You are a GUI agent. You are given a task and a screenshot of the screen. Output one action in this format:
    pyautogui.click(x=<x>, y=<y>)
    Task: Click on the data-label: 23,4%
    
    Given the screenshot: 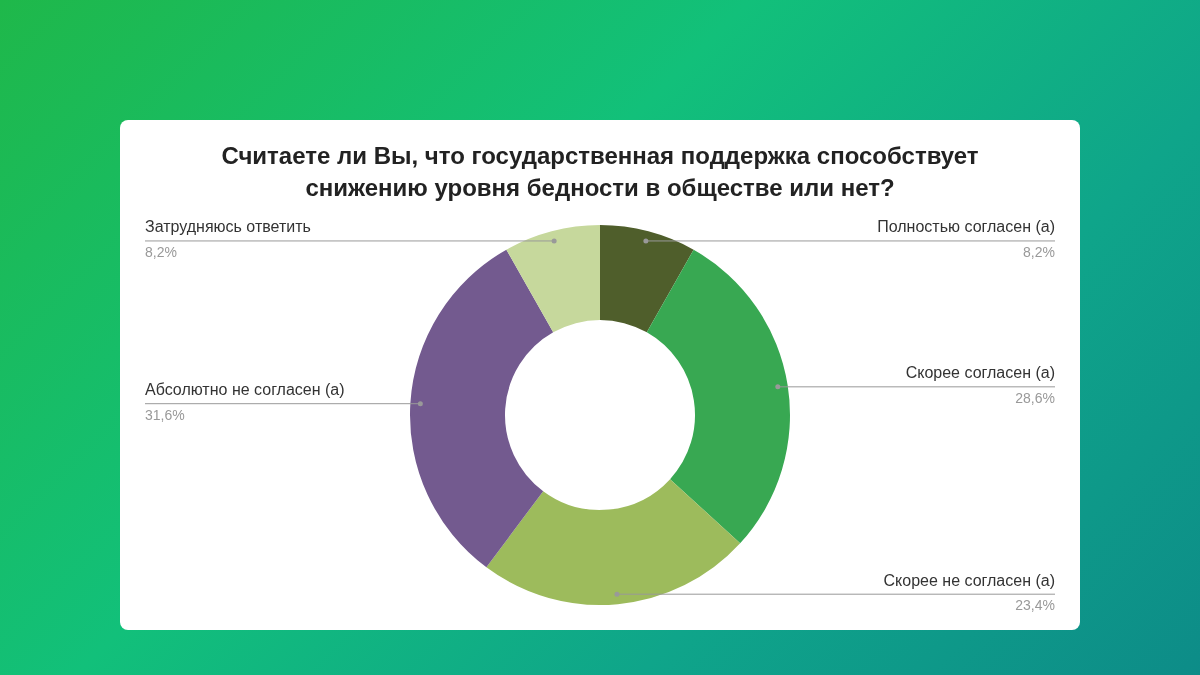 What is the action you would take?
    pyautogui.click(x=1035, y=605)
    